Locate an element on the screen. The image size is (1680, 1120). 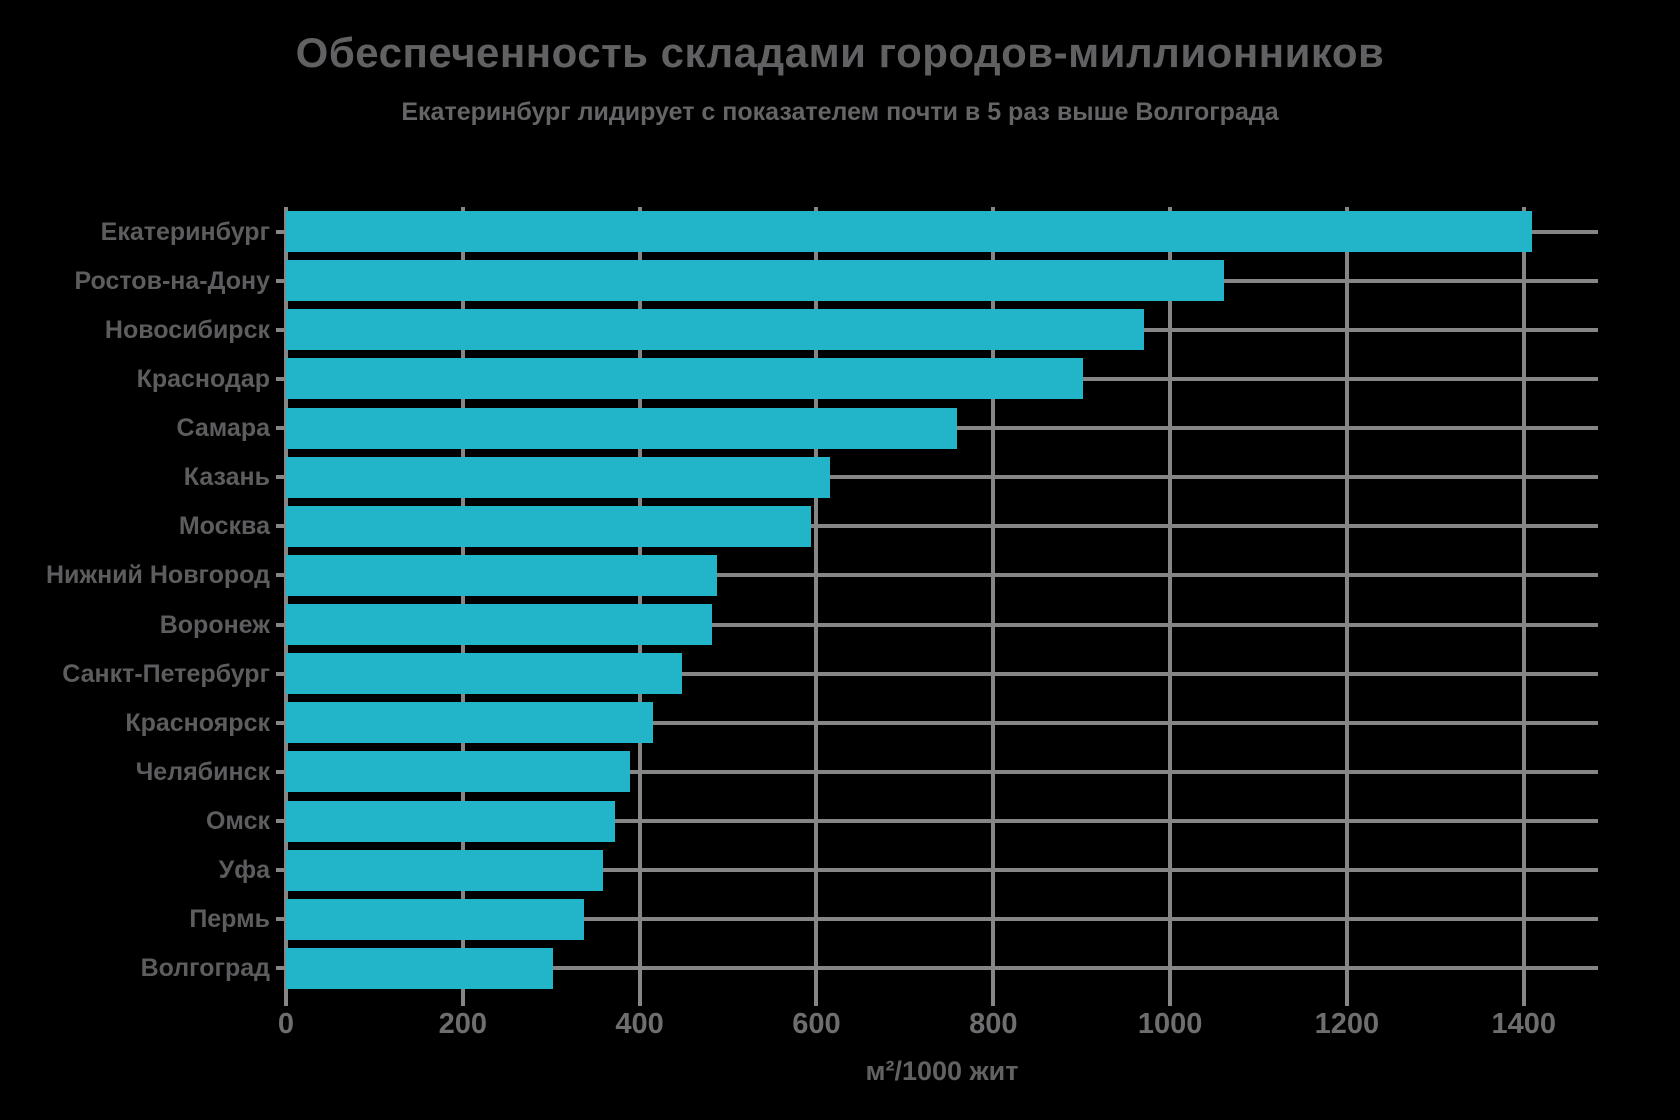
category-label: Челябинск is located at coordinates (202, 771).